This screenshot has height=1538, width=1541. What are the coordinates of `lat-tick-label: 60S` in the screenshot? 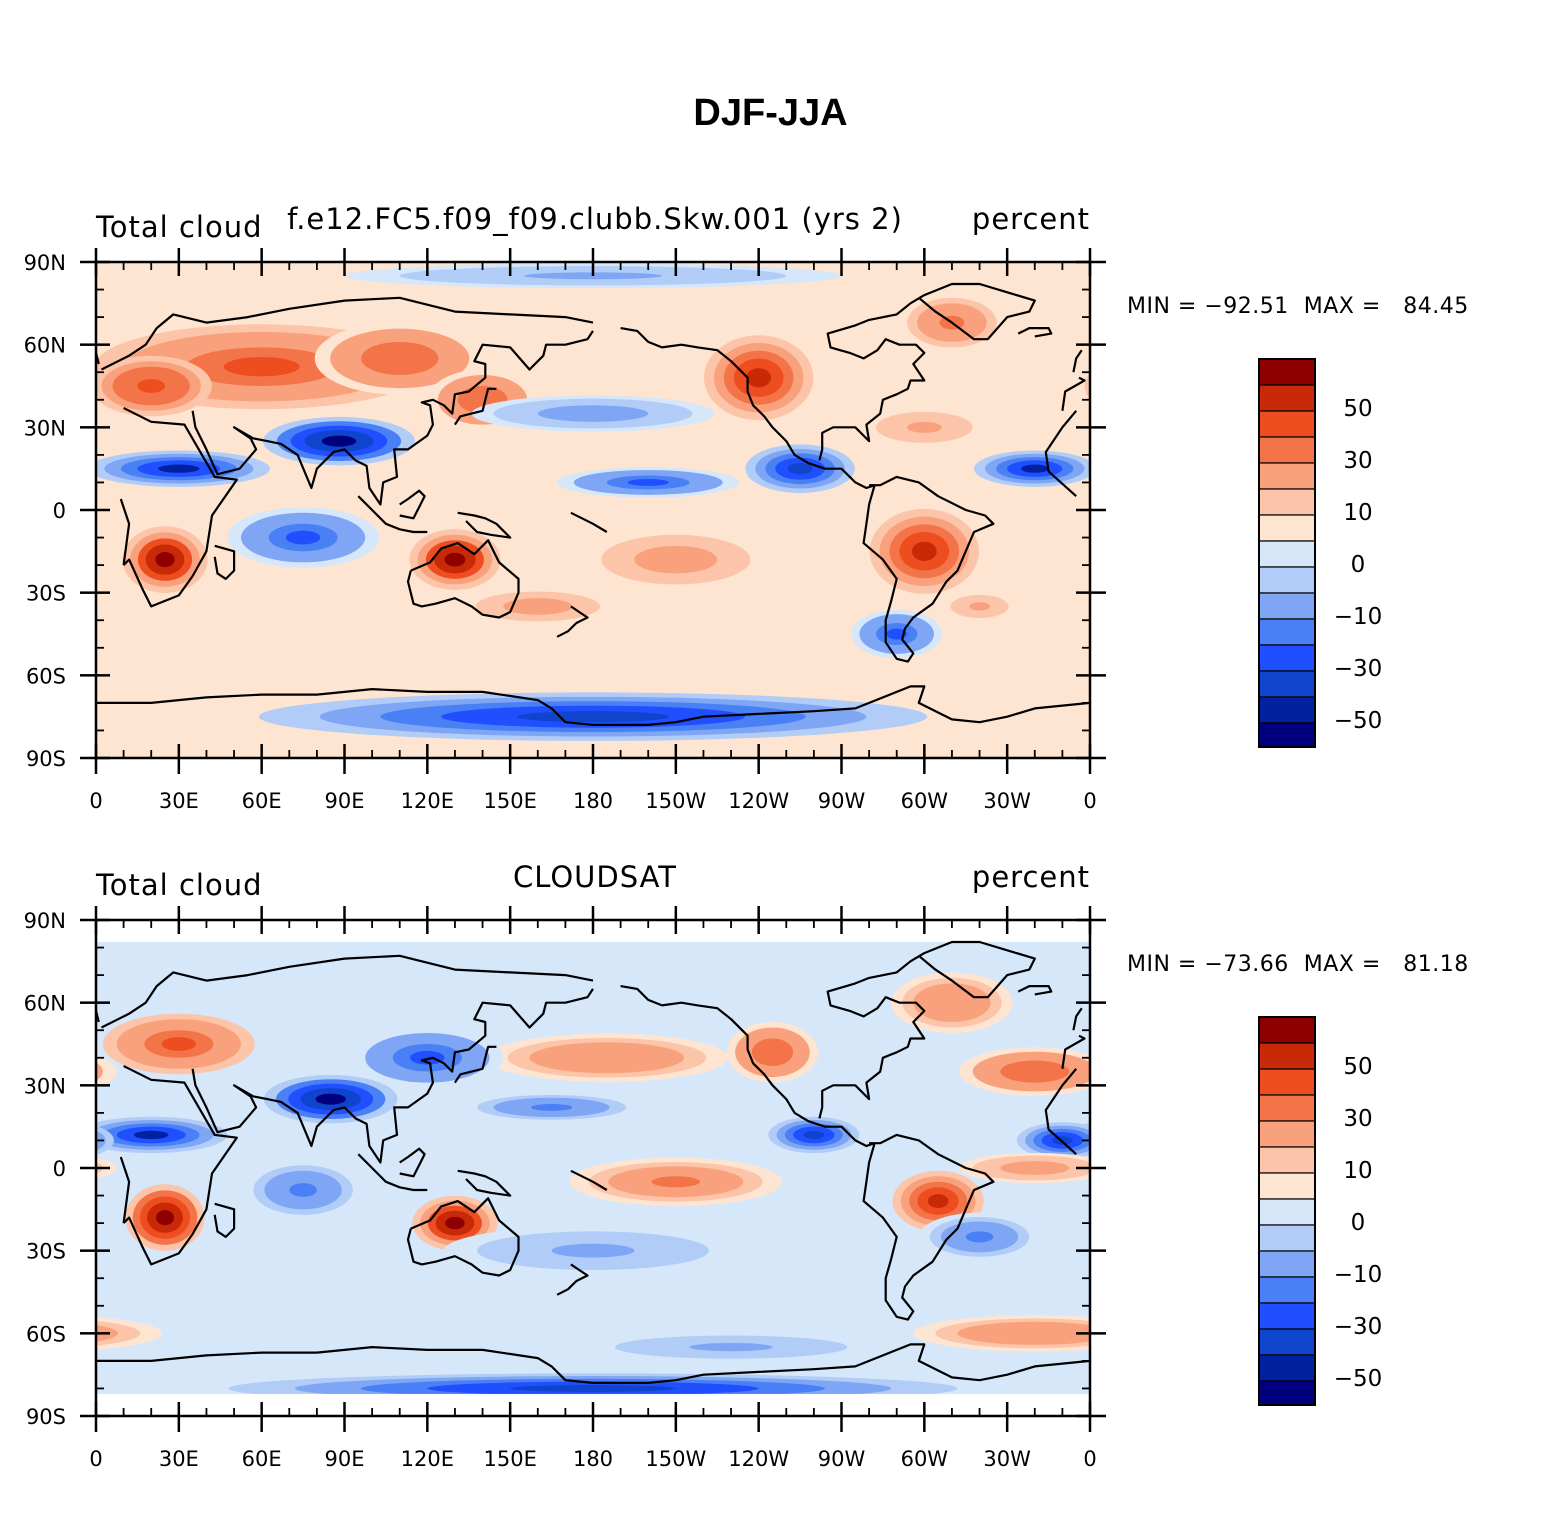 It's located at (46, 676).